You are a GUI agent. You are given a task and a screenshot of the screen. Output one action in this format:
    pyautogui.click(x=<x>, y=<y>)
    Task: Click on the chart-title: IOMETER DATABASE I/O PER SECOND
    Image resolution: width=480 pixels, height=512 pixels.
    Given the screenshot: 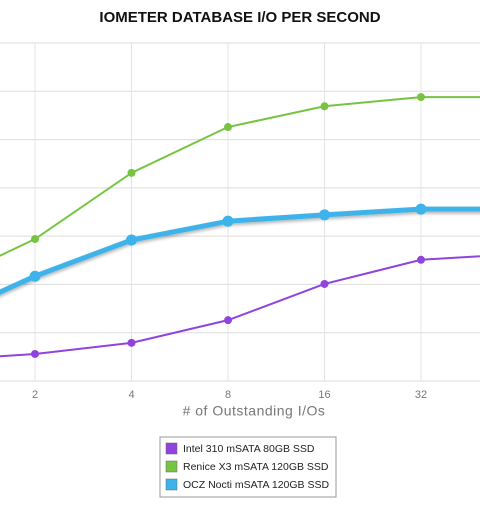 What is the action you would take?
    pyautogui.click(x=239, y=17)
    